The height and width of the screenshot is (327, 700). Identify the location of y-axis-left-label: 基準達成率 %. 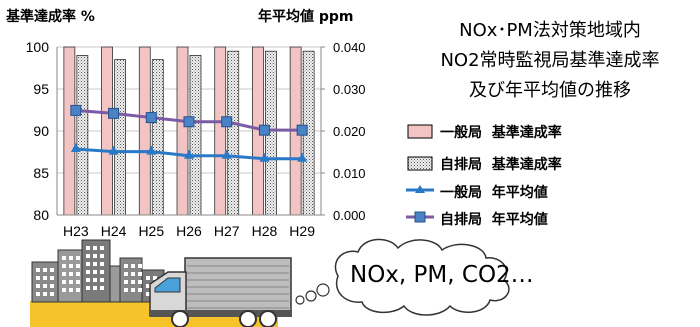
(50, 17).